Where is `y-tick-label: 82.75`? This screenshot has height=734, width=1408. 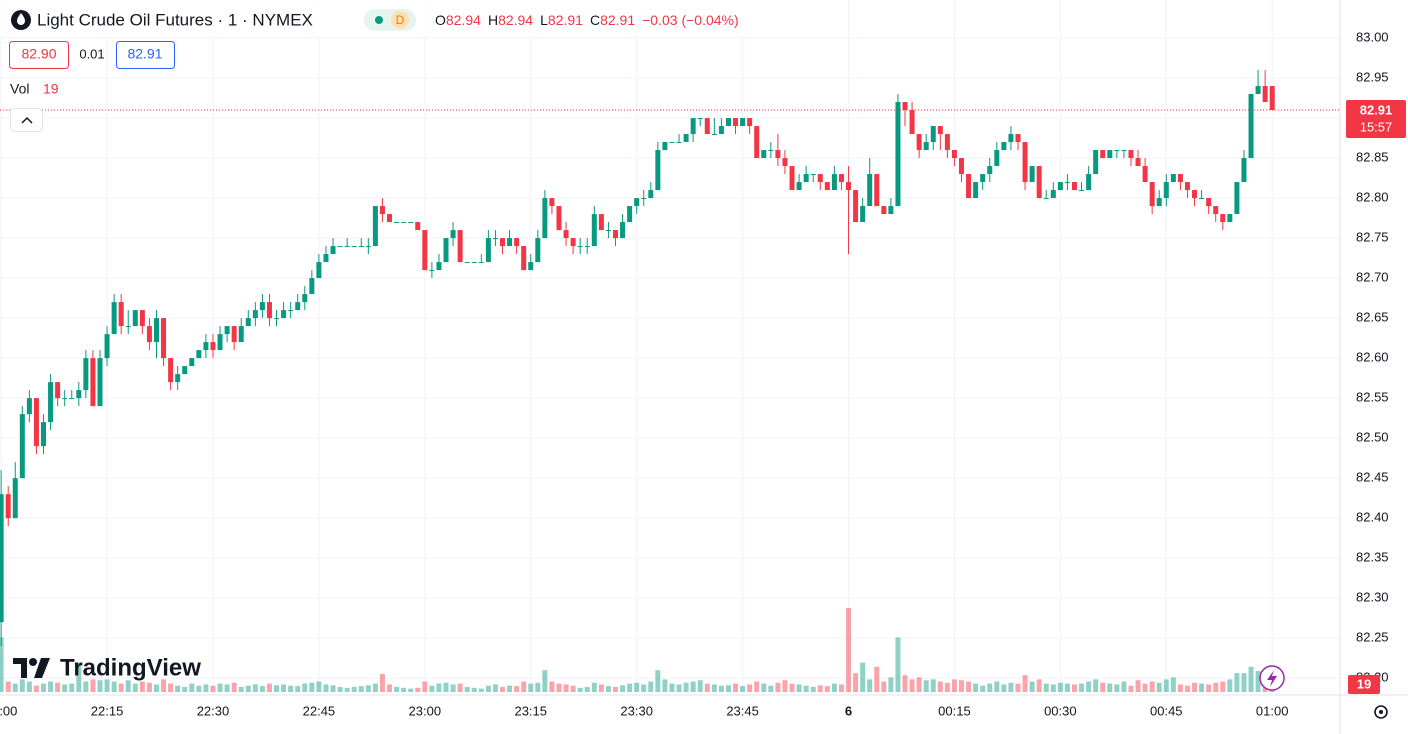
y-tick-label: 82.75 is located at coordinates (1372, 237).